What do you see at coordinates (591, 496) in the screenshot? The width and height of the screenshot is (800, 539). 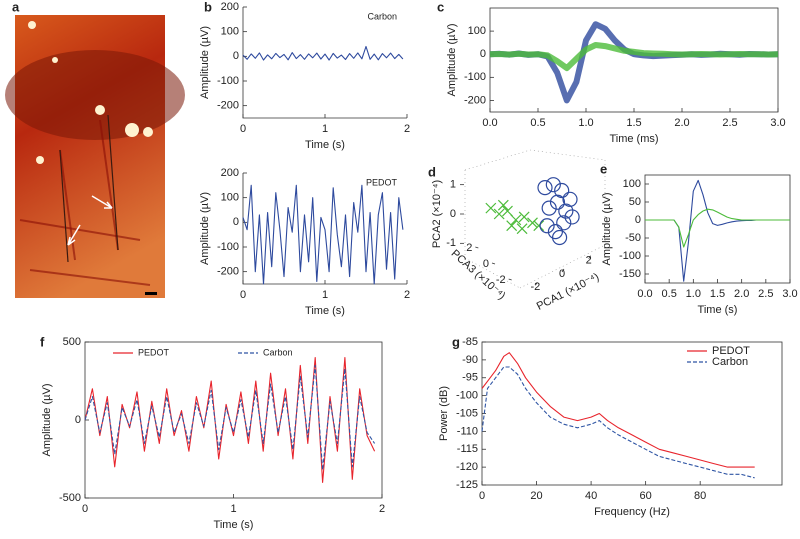 I see `x-tick-label: 40` at bounding box center [591, 496].